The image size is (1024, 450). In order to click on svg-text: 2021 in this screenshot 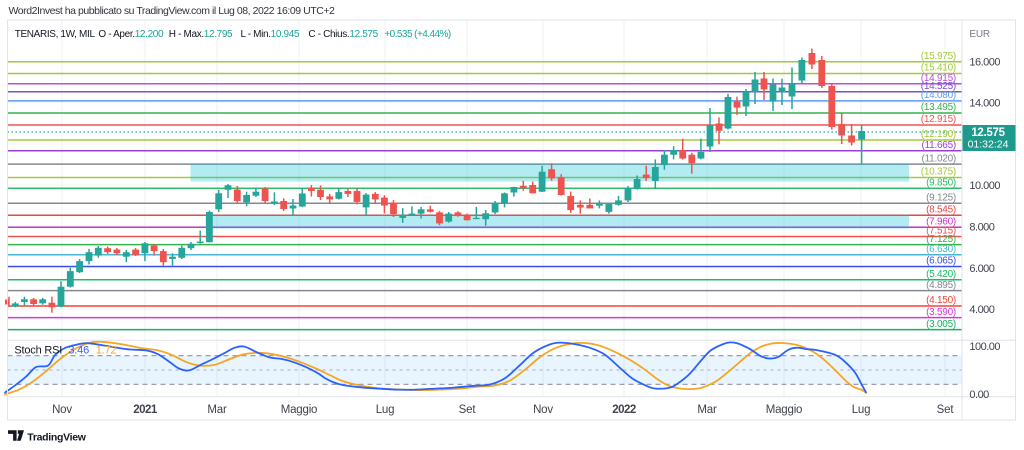, I will do `click(145, 410)`.